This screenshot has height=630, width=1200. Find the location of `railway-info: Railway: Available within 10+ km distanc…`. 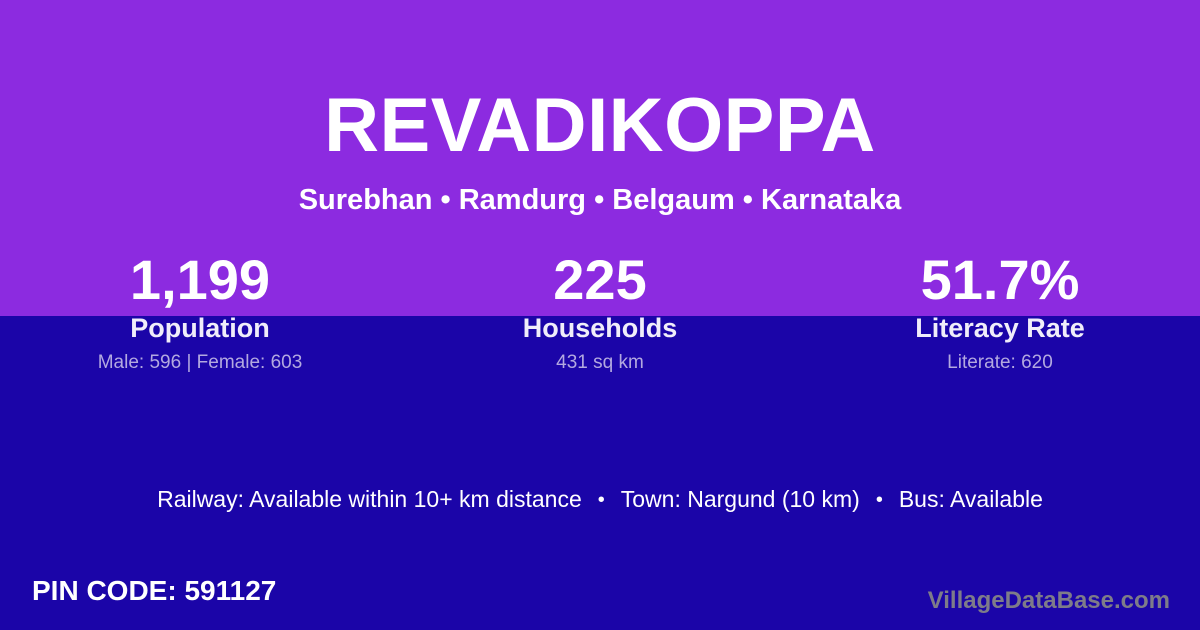

railway-info: Railway: Available within 10+ km distanc… is located at coordinates (369, 499).